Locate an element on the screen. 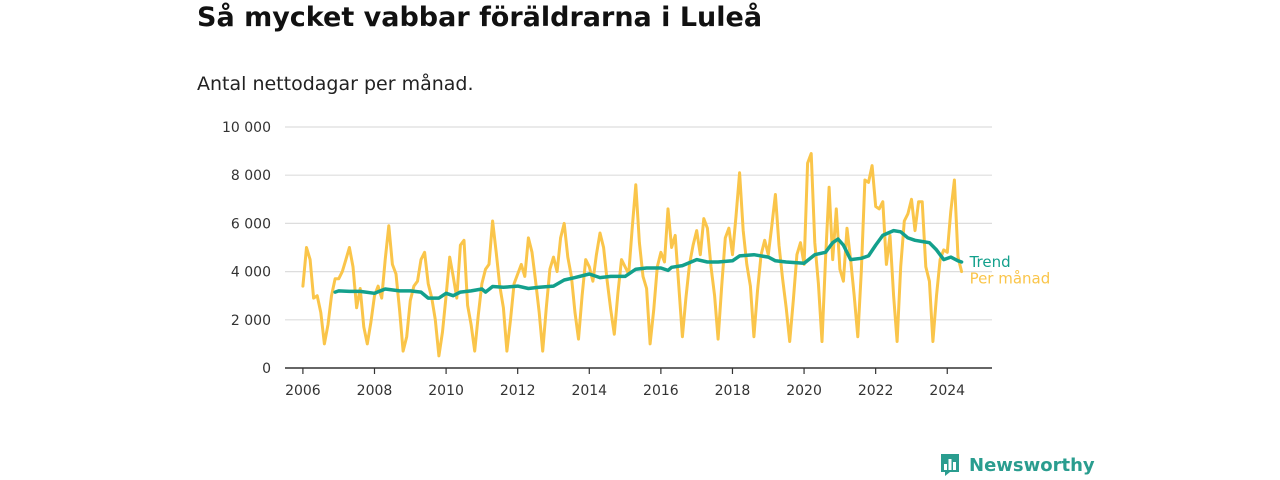  y-tick-label: 6 000 is located at coordinates (251, 224).